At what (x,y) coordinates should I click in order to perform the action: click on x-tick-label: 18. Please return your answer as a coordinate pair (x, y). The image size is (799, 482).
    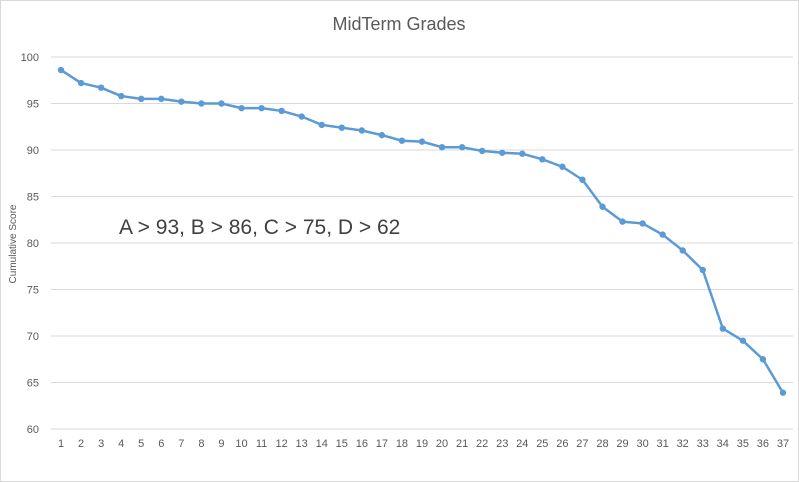
    Looking at the image, I should click on (402, 444).